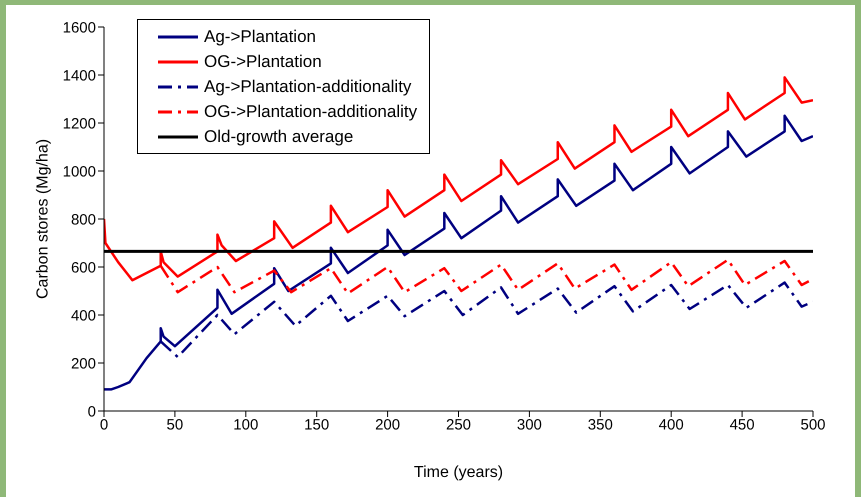 The height and width of the screenshot is (497, 861). I want to click on legend-label: OG->Plantation, so click(263, 62).